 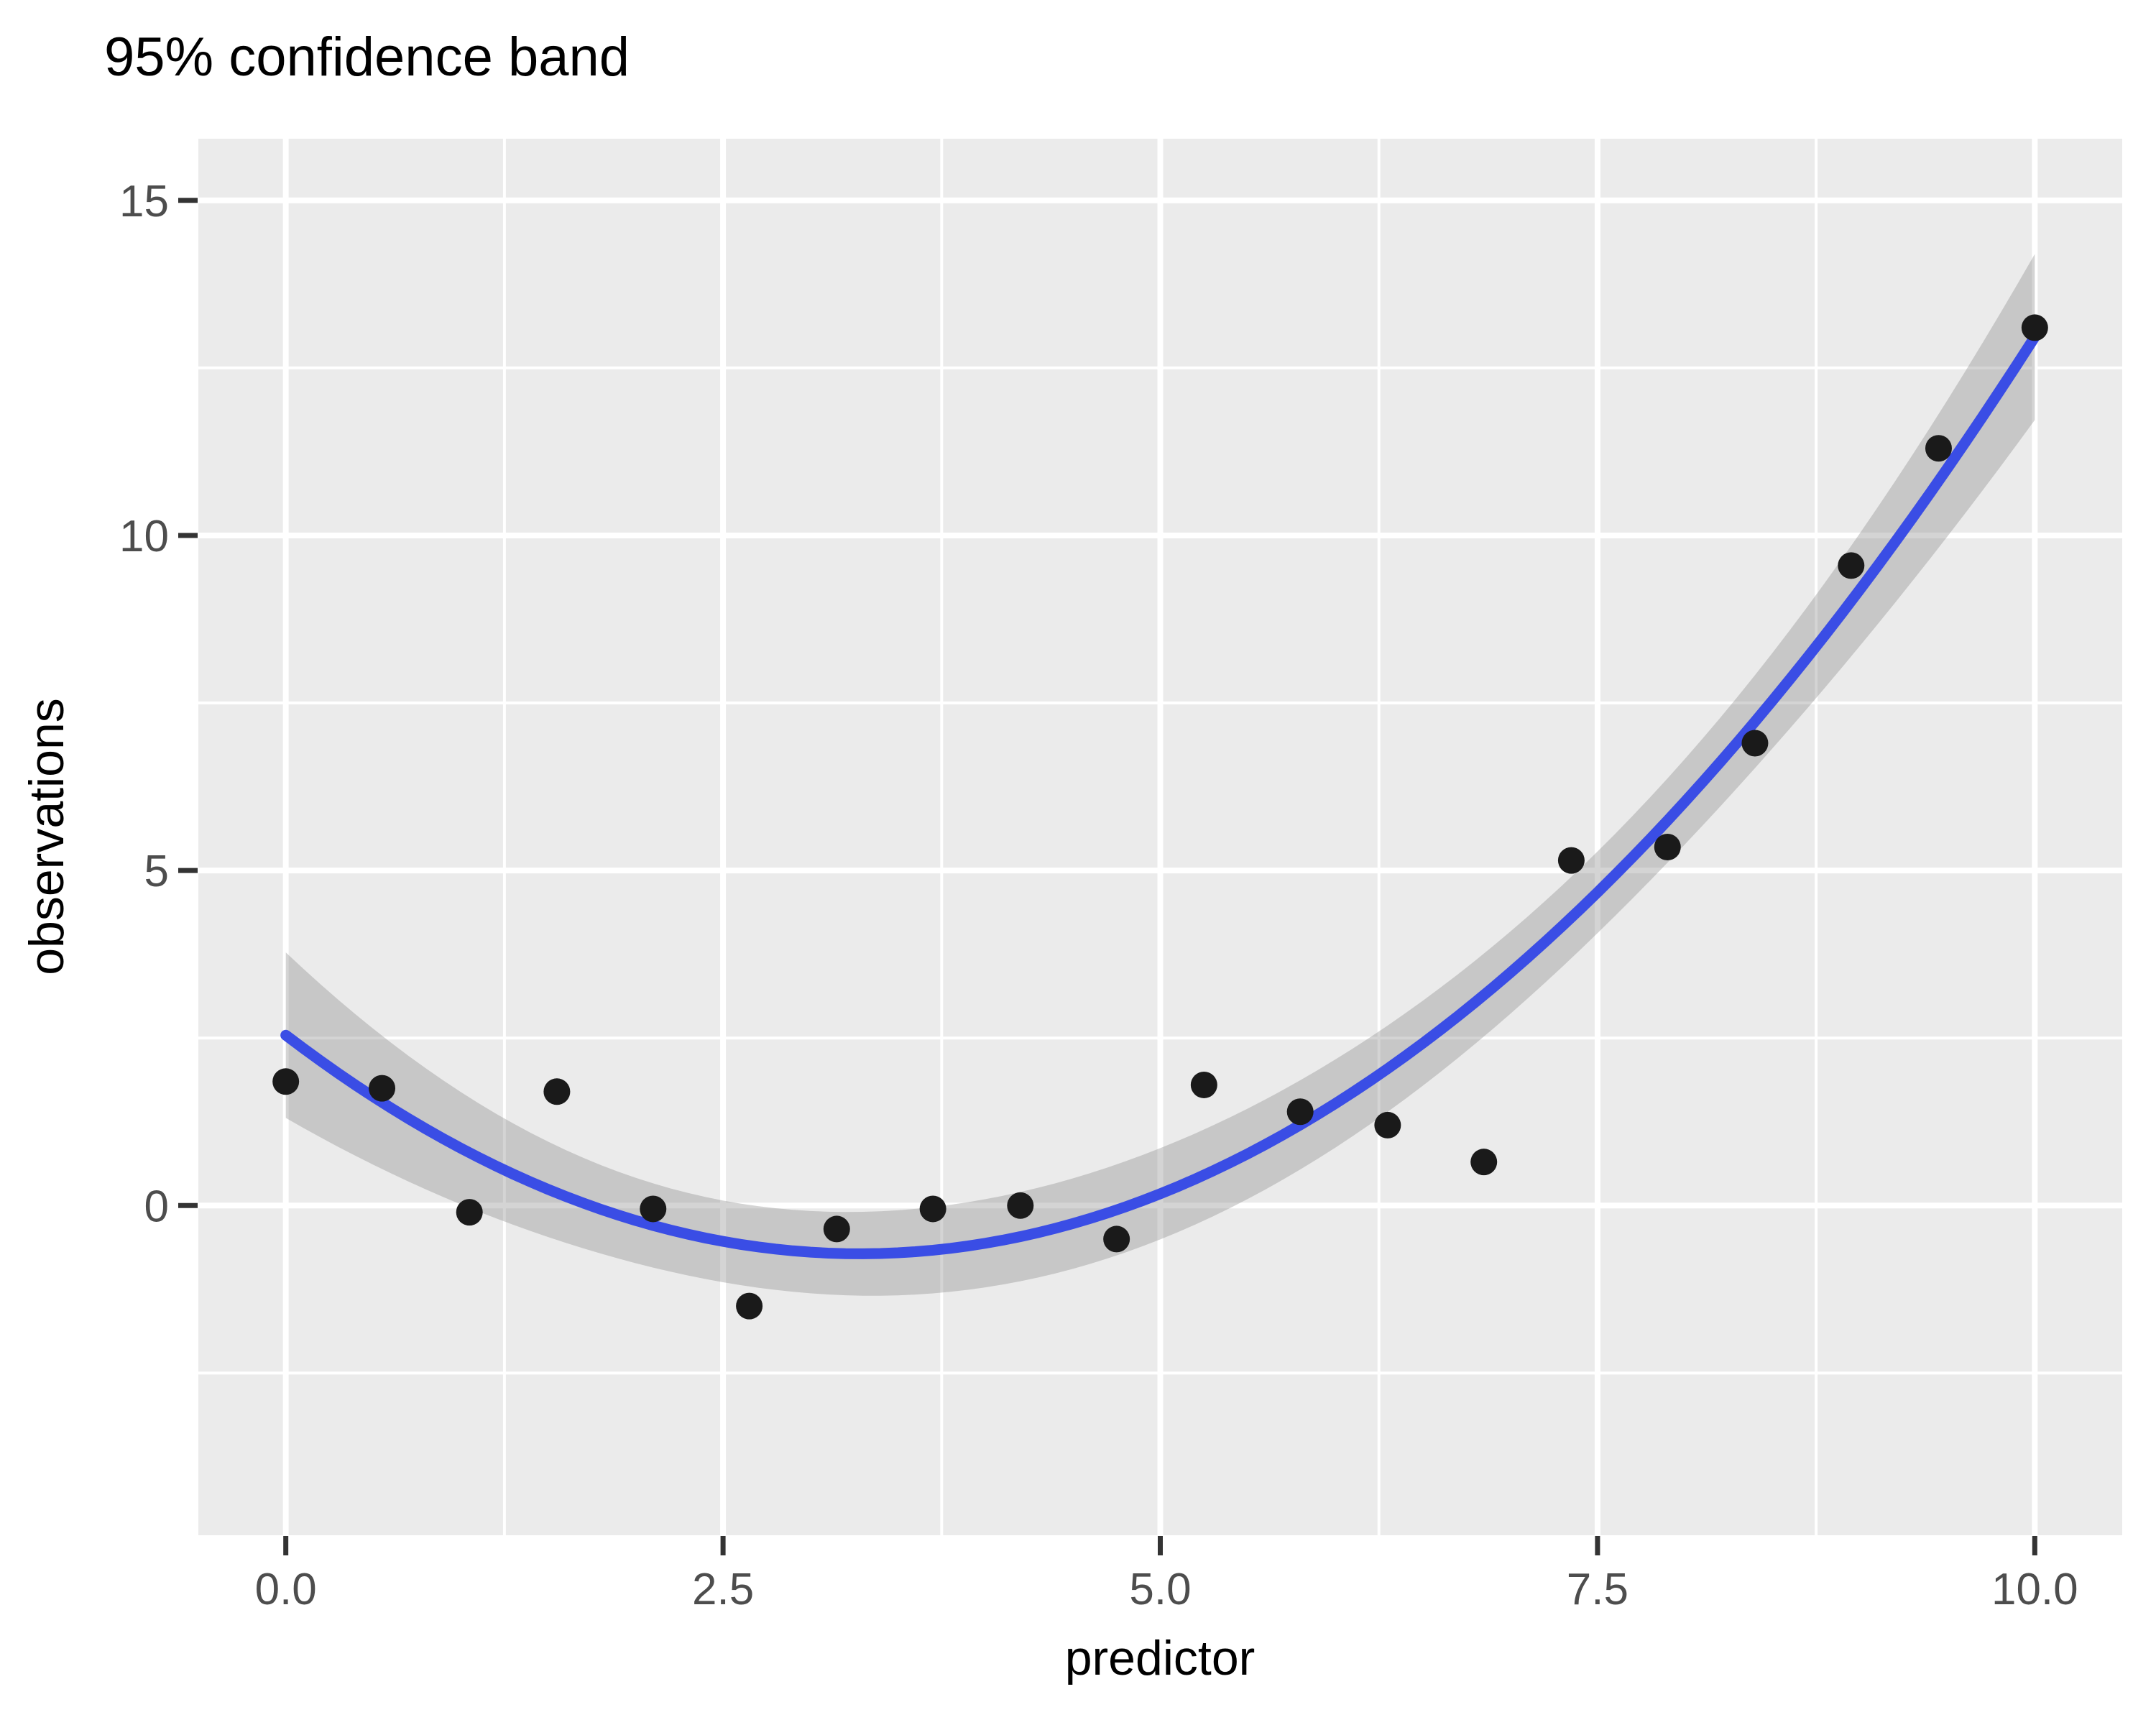 I want to click on plot-title: 95% confidence band, so click(x=367, y=57).